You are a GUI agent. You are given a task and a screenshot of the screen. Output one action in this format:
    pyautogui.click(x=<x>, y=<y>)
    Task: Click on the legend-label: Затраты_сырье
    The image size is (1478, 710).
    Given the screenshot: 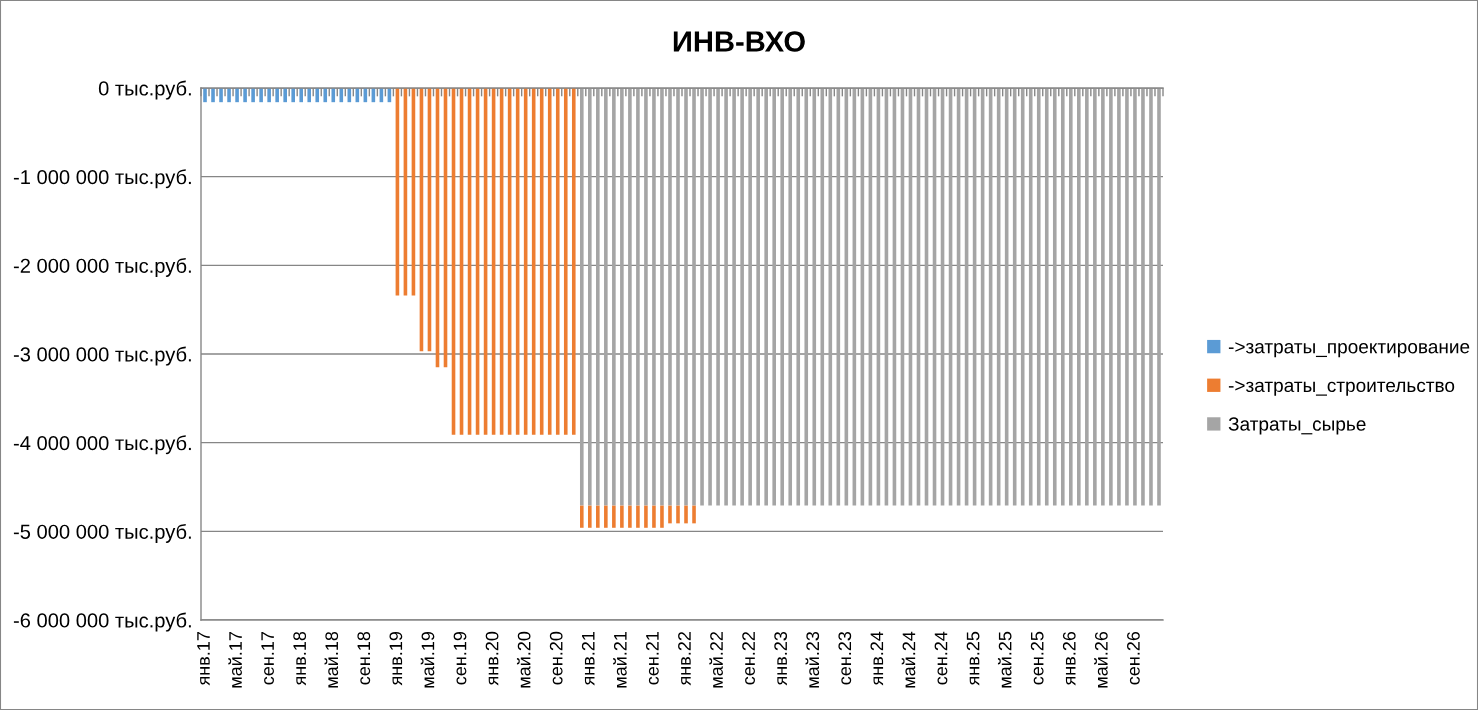 What is the action you would take?
    pyautogui.click(x=1297, y=426)
    